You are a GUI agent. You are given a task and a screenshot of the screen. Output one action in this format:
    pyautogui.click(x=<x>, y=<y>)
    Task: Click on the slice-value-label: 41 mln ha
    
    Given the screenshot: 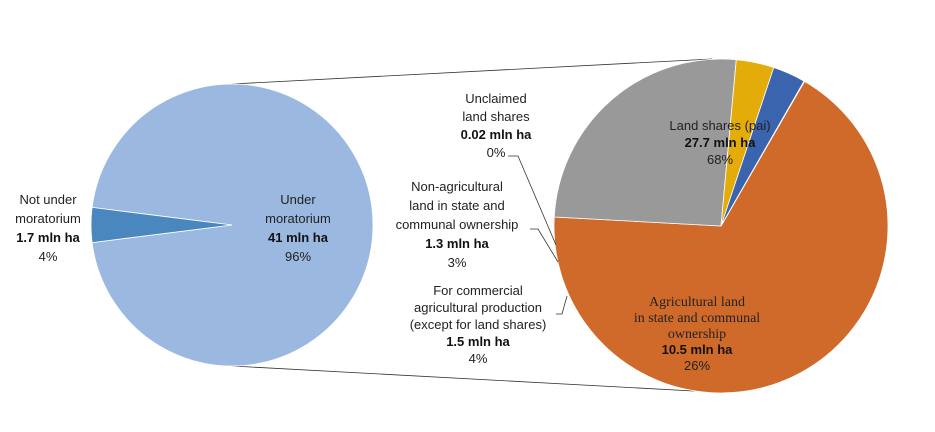 What is the action you would take?
    pyautogui.click(x=298, y=237)
    